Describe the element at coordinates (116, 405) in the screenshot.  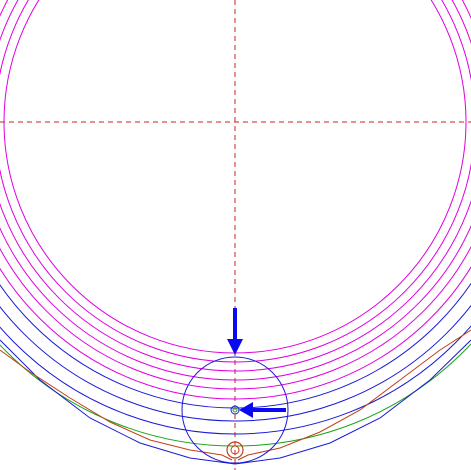
I see `orange-cut-profile` at that location.